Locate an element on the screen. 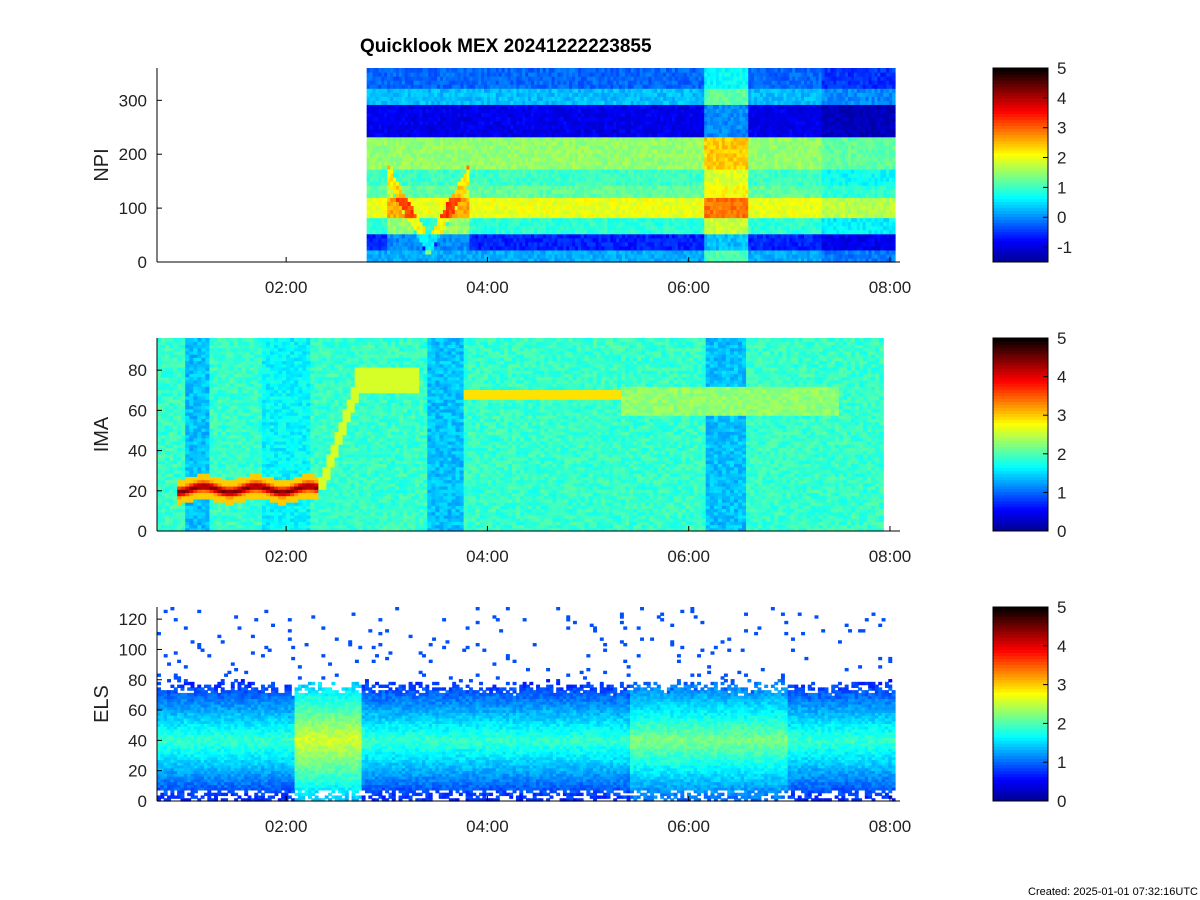 Image resolution: width=1200 pixels, height=900 pixels. heatmap-cells-npi is located at coordinates (631, 165).